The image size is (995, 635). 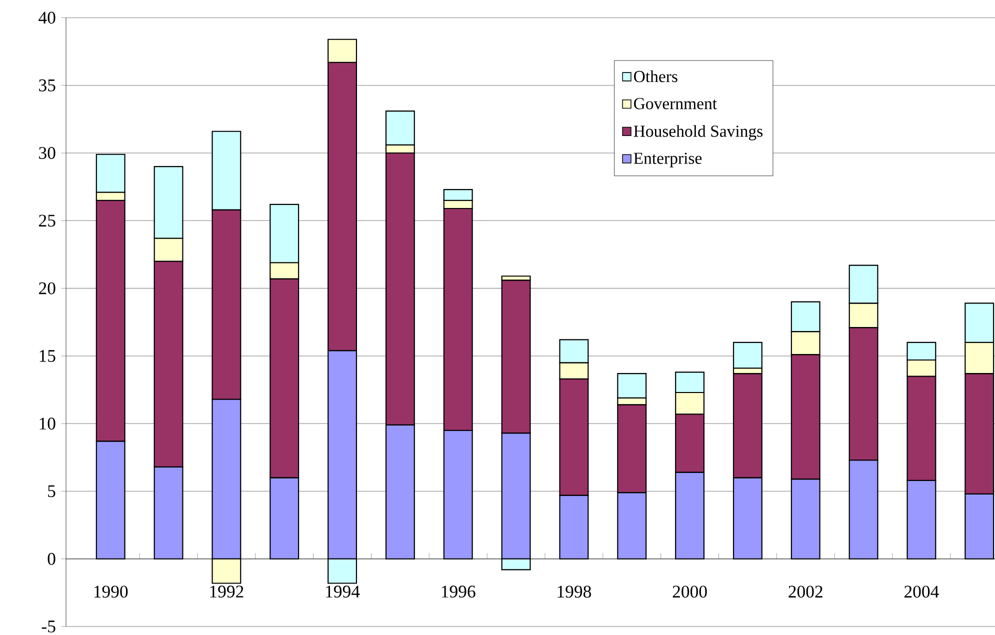 What do you see at coordinates (698, 132) in the screenshot?
I see `legend-label: Household Savings` at bounding box center [698, 132].